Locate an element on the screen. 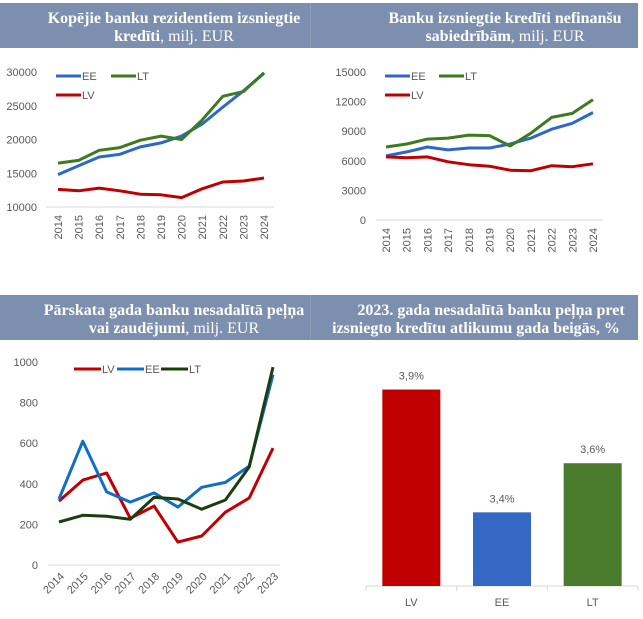 The width and height of the screenshot is (643, 619). x-tick-label: LV is located at coordinates (411, 603).